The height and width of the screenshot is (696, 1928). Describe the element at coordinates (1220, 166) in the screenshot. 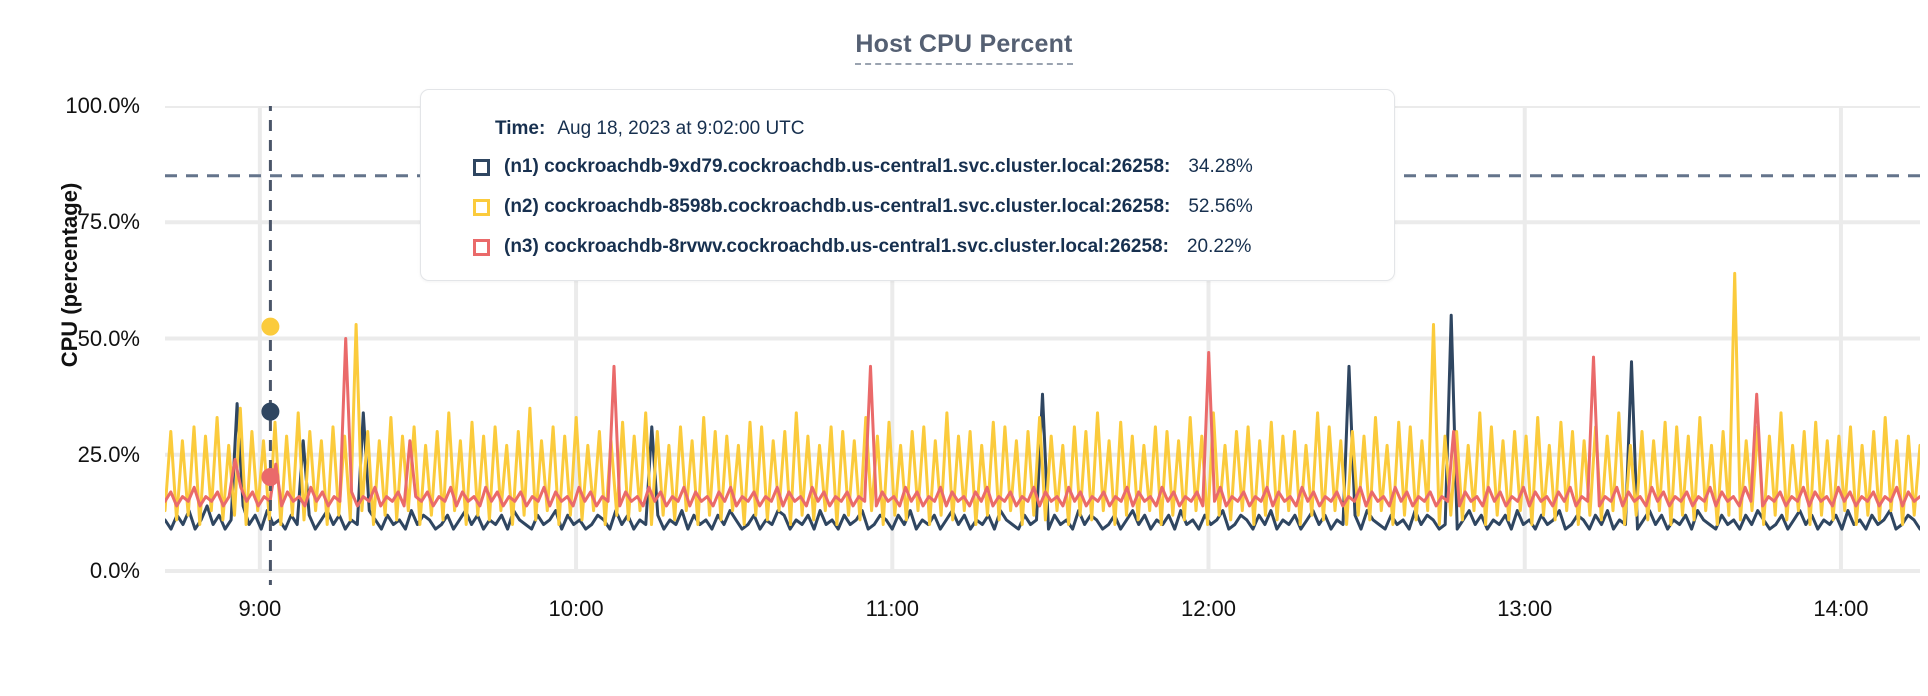

I see `tooltip-series-value: 34.28%` at that location.